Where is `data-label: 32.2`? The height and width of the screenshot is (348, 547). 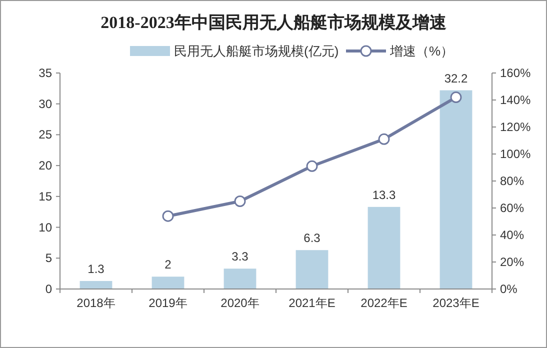
data-label: 32.2 is located at coordinates (456, 78).